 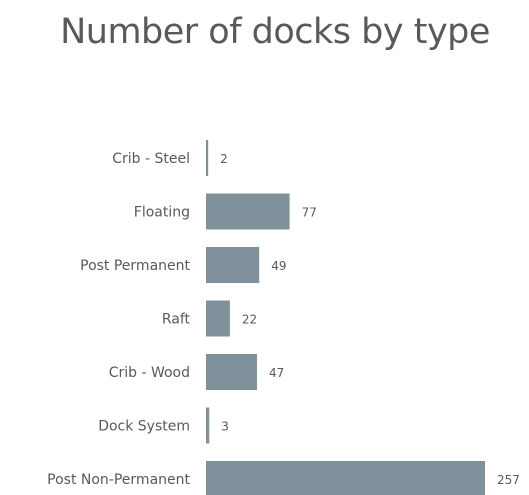 I want to click on value-label: 77, so click(x=309, y=213).